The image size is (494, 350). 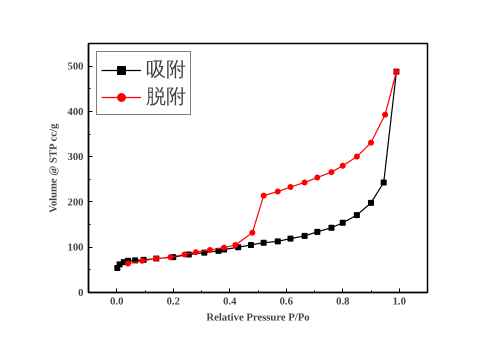 I want to click on legend-label: 脱附, so click(x=166, y=96).